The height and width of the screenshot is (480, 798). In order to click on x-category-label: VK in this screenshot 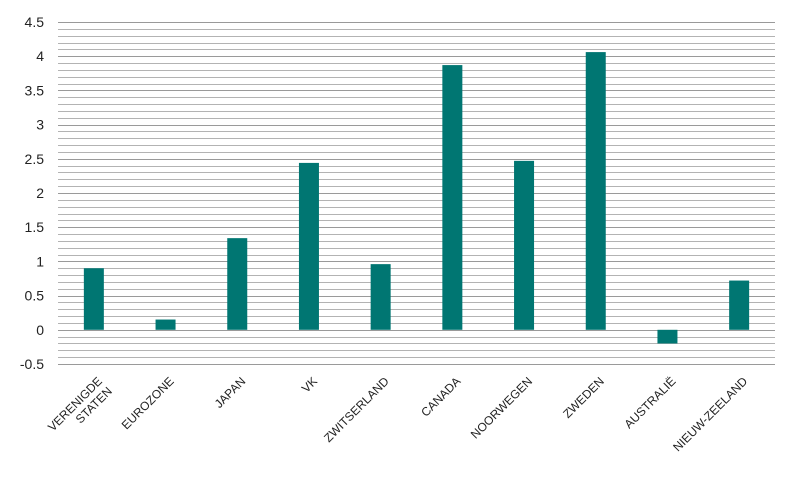, I will do `click(309, 384)`.